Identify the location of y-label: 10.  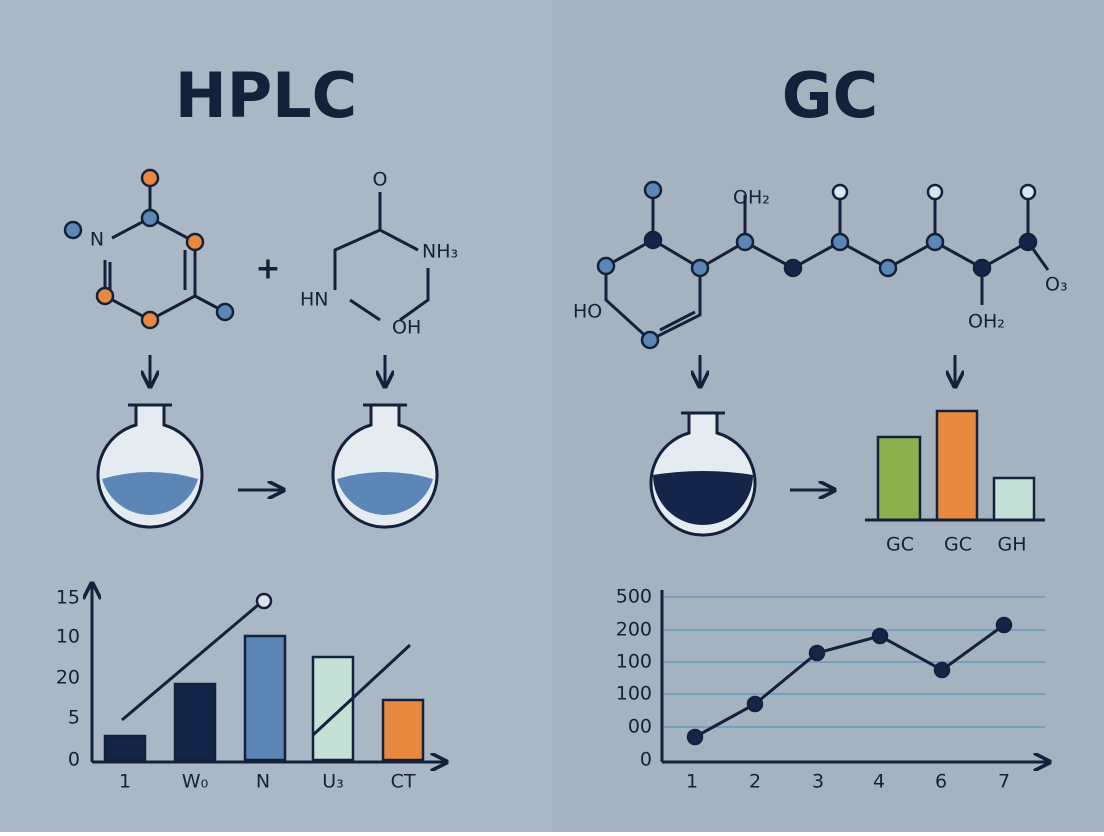
(68, 637).